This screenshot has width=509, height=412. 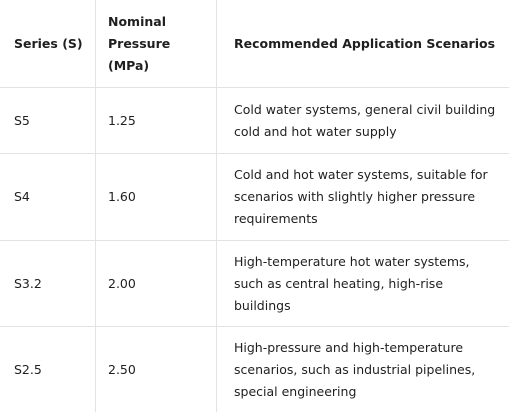 I want to click on header-cell-pressure: Nominal Pressure (MPa), so click(x=156, y=43).